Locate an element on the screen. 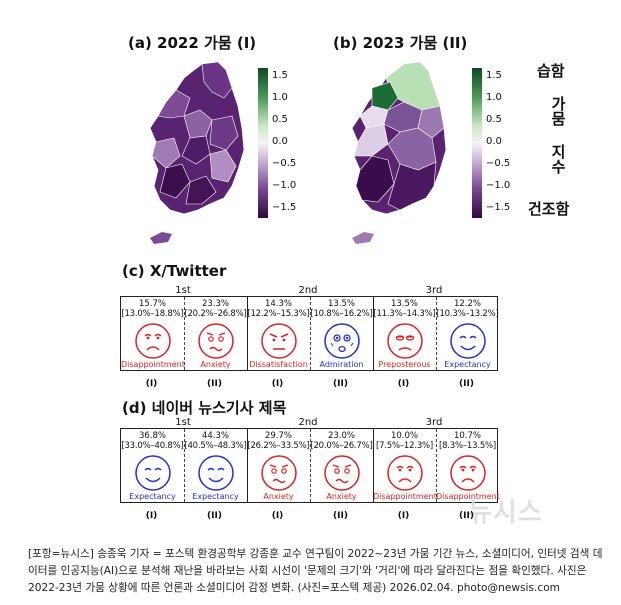 The height and width of the screenshot is (605, 621). twitter-emotion-cell: 13.5% [11.3%–14.3%] Preposterous is located at coordinates (404, 333).